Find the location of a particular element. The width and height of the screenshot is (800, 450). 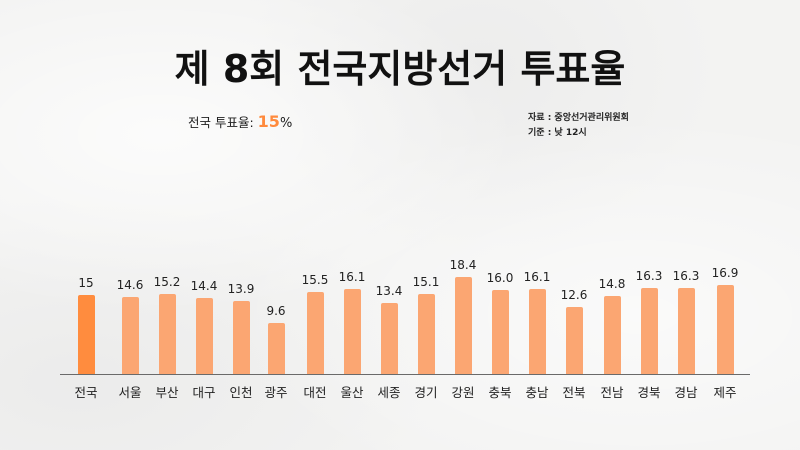

bar-value-label: 16.9 is located at coordinates (725, 272).